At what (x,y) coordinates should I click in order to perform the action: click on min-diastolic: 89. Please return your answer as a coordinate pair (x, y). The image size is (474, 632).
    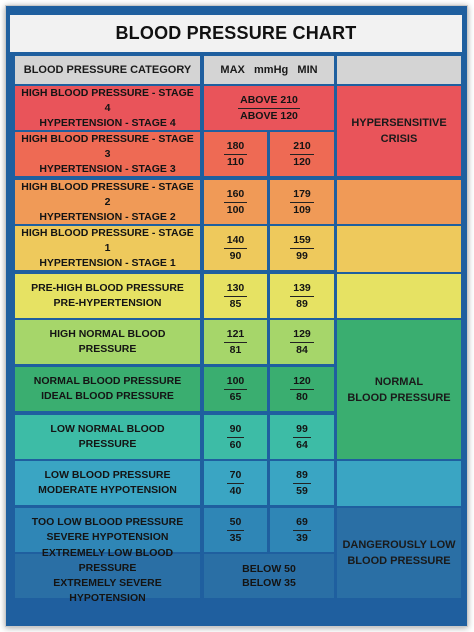
    Looking at the image, I should click on (302, 303).